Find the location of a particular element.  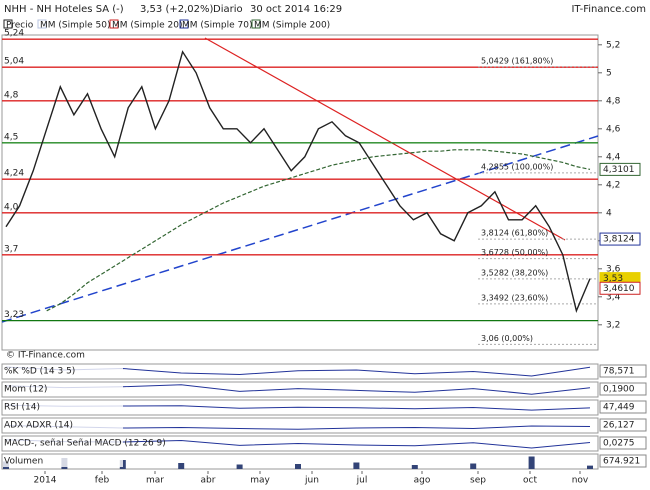

y-tick-label: 4,6 is located at coordinates (613, 129).